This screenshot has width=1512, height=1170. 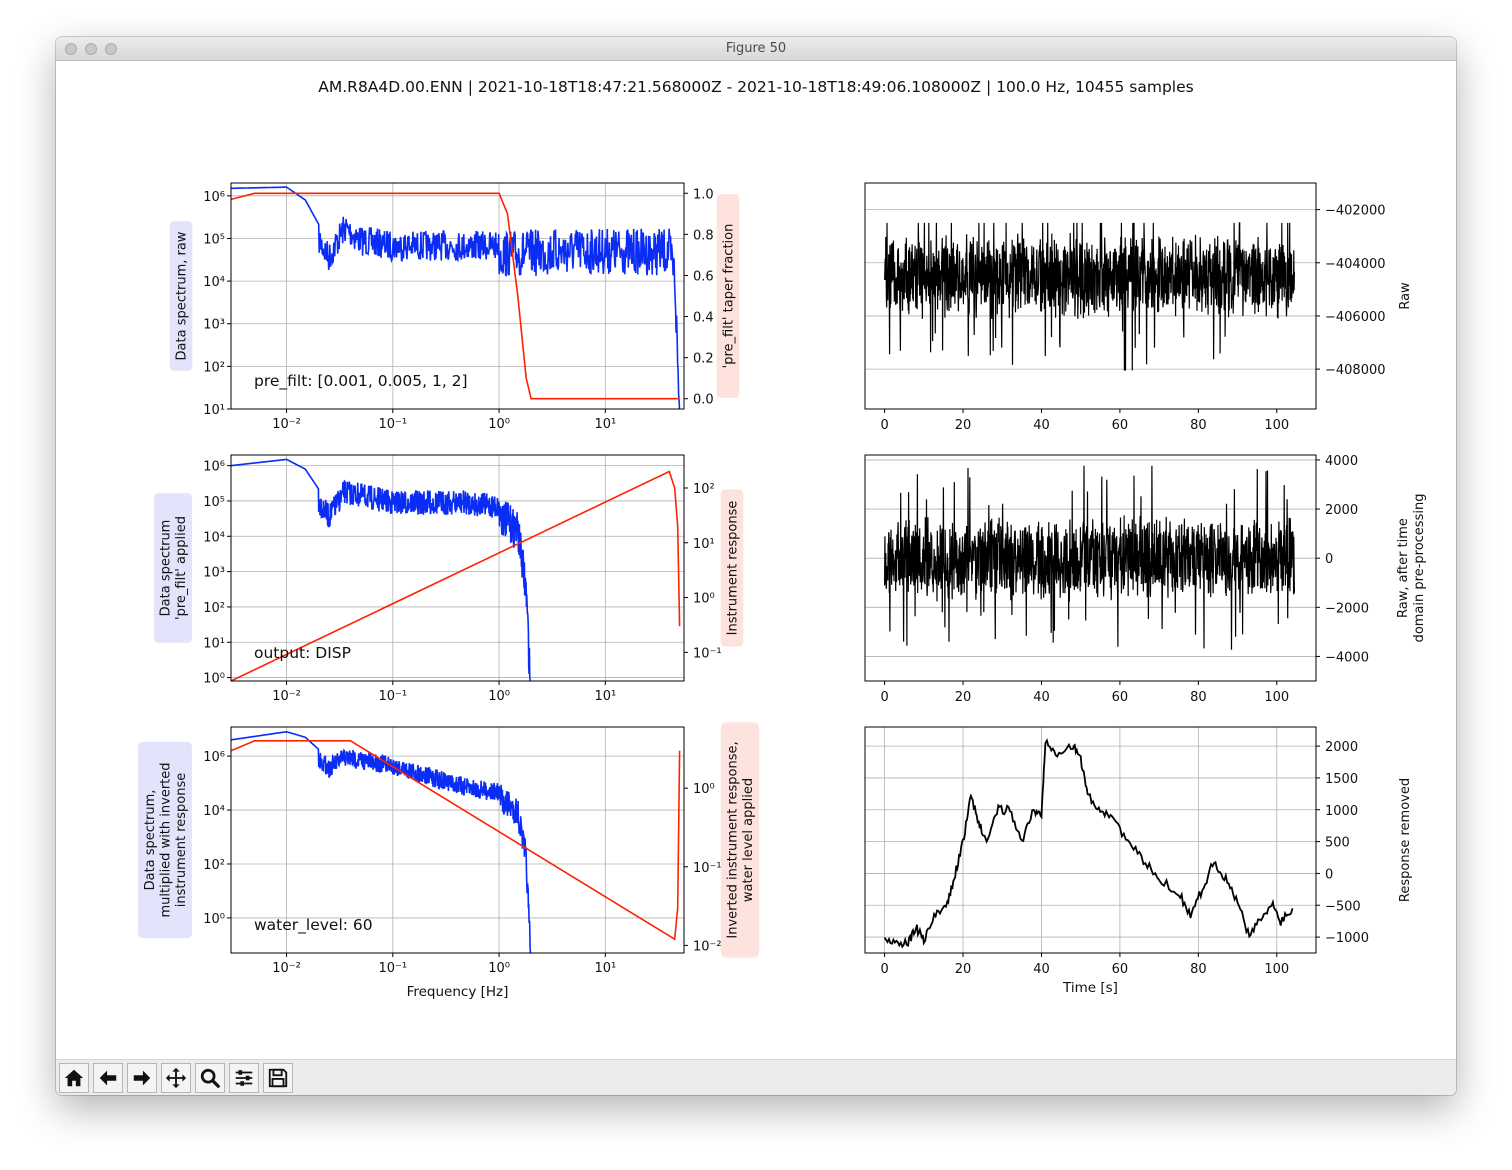 I want to click on arrow-left-icon, so click(x=108, y=1078).